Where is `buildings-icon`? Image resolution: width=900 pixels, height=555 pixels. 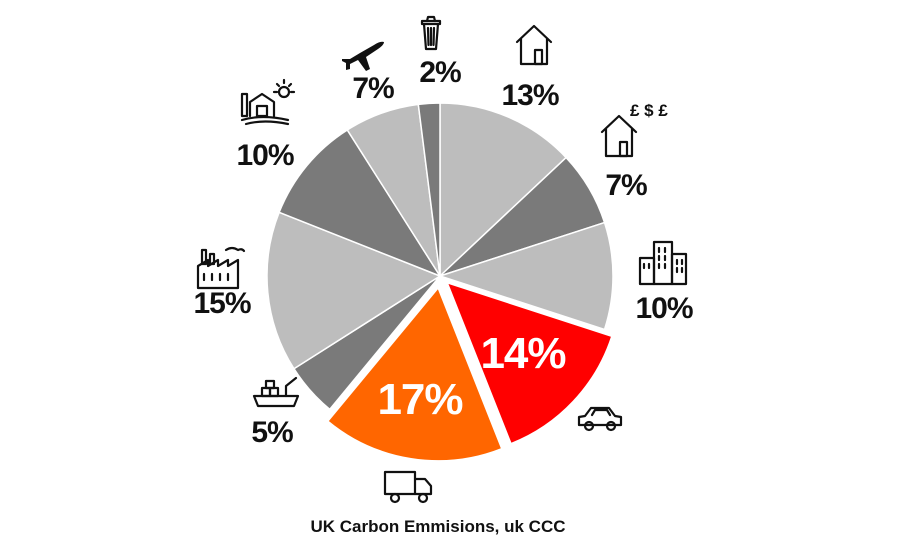 buildings-icon is located at coordinates (663, 263).